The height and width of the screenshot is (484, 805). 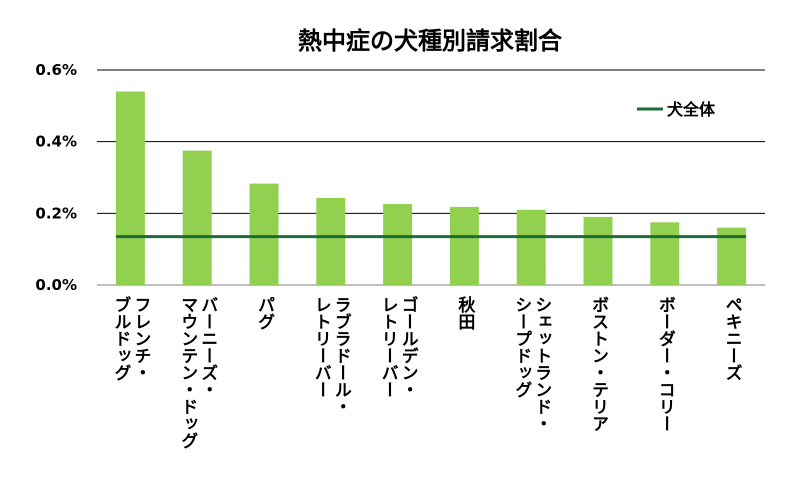 I want to click on x-tick-label: シェットランド・シープドッグ, so click(x=531, y=364).